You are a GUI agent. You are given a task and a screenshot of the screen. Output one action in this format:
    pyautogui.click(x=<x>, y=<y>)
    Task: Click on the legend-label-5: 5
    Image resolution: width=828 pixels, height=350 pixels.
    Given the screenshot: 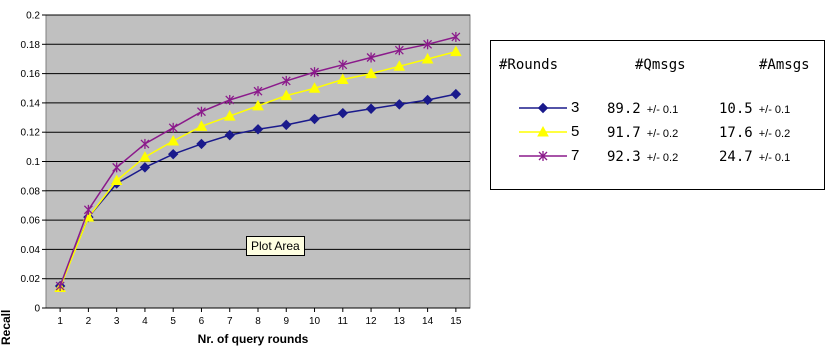 What is the action you would take?
    pyautogui.click(x=575, y=131)
    